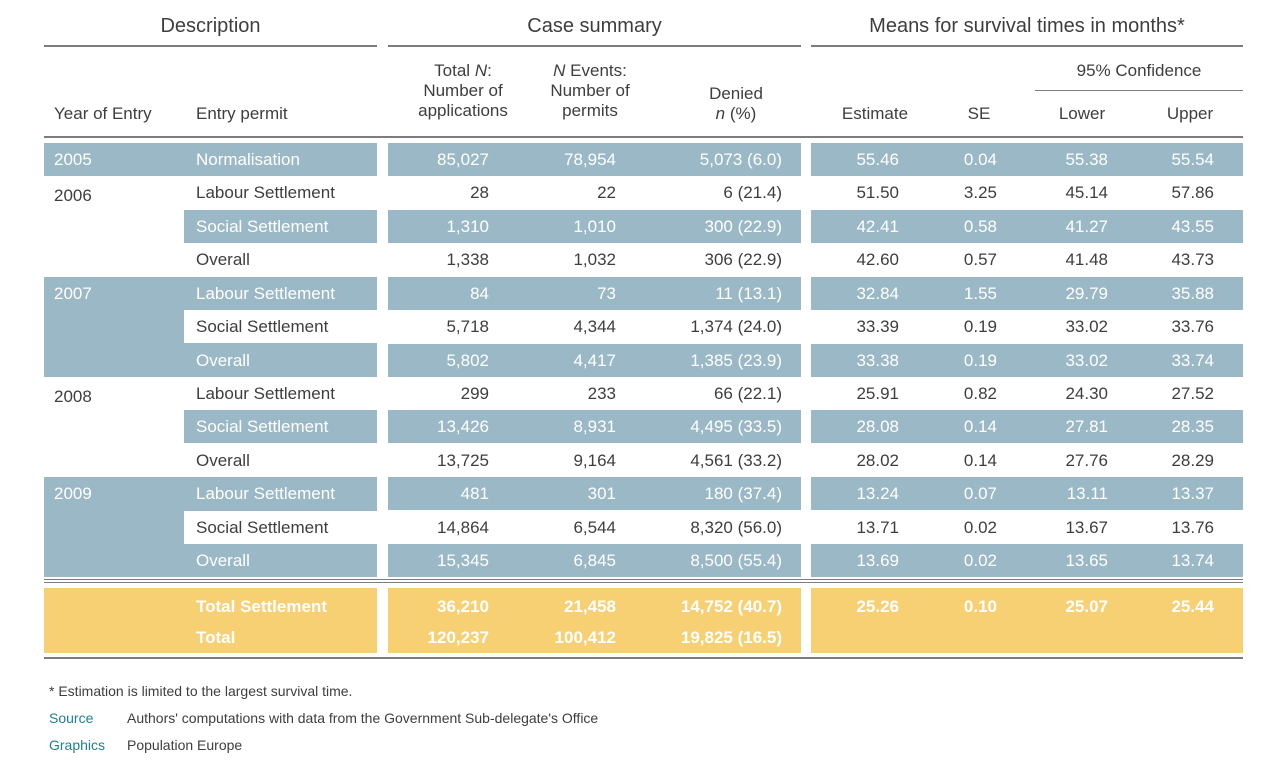 The image size is (1280, 763). Describe the element at coordinates (1086, 560) in the screenshot. I see `cell-lower: 13.65` at that location.